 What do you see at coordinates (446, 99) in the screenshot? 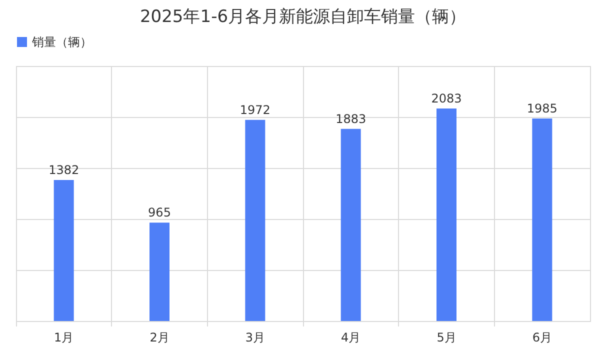
I see `data-label: 2083` at bounding box center [446, 99].